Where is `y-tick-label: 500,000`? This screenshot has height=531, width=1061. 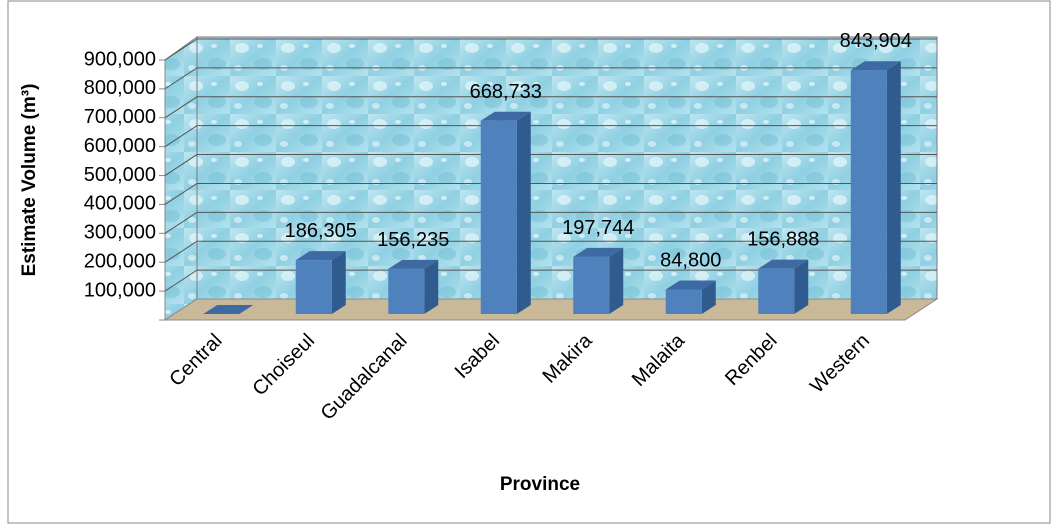 y-tick-label: 500,000 is located at coordinates (120, 175).